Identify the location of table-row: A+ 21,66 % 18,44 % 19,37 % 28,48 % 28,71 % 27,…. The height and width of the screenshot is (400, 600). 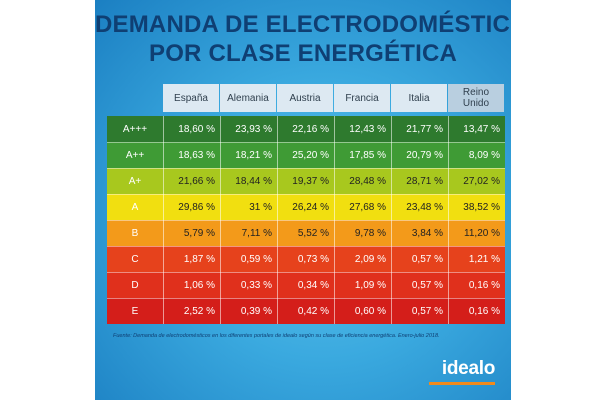
(306, 181).